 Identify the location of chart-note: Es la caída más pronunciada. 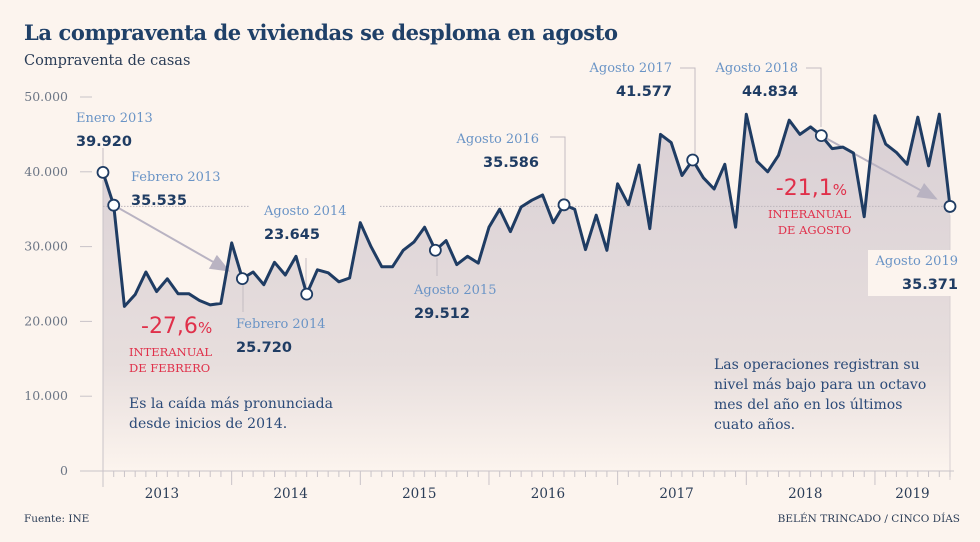
(231, 404).